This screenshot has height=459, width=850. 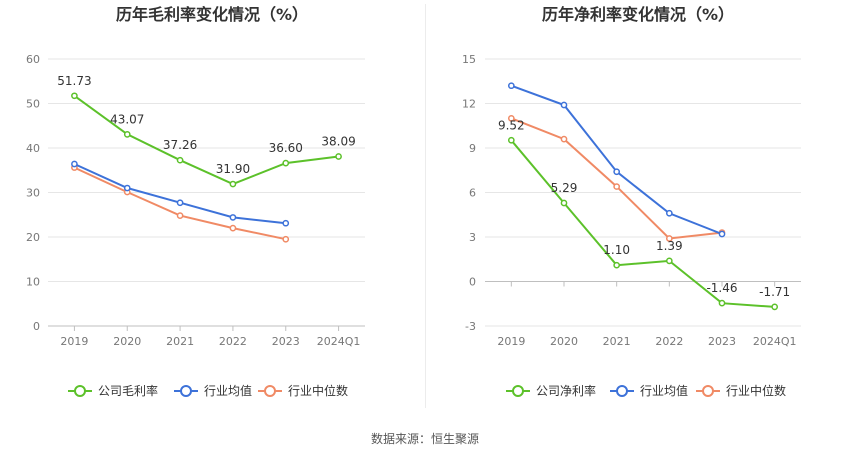 What do you see at coordinates (564, 188) in the screenshot?
I see `data-label: 5.29` at bounding box center [564, 188].